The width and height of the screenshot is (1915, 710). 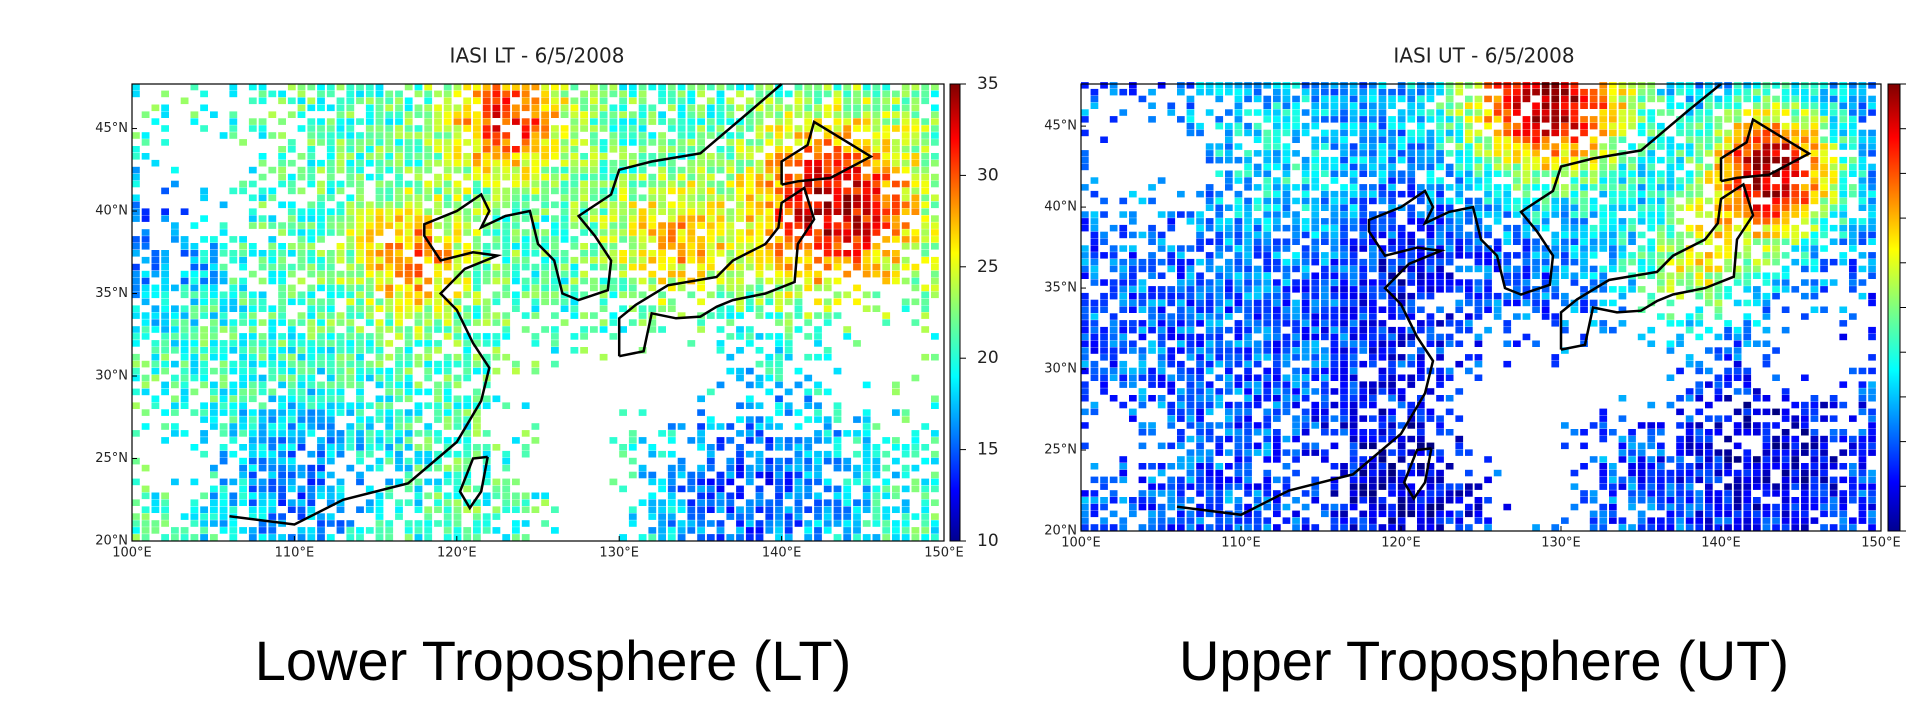 I want to click on lat-tick-label: 20°N, so click(x=111, y=541).